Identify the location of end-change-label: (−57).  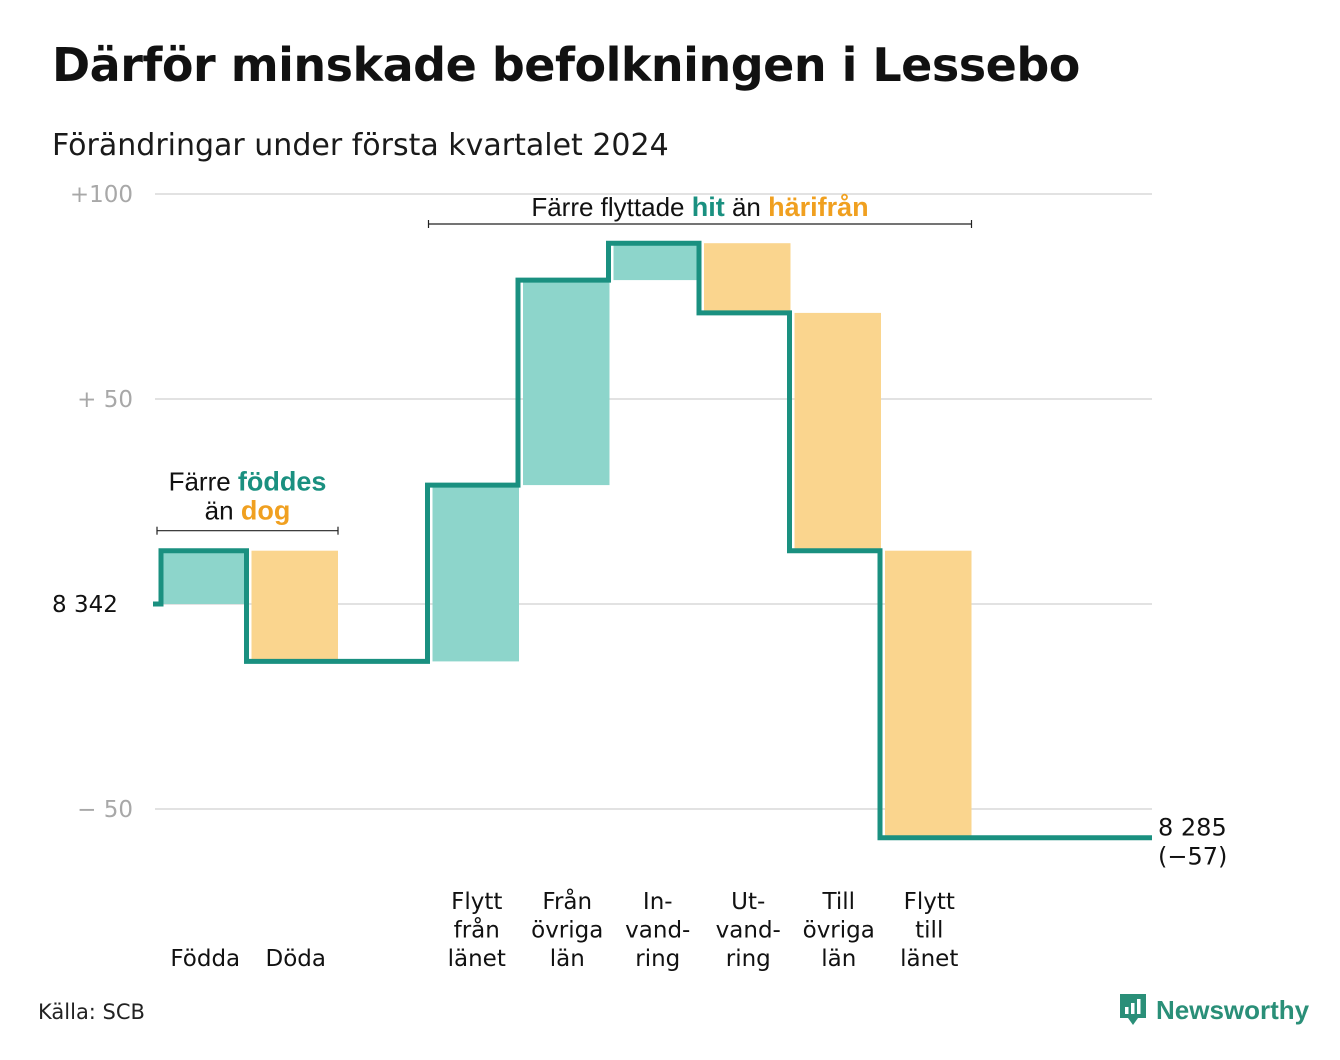
(1192, 857).